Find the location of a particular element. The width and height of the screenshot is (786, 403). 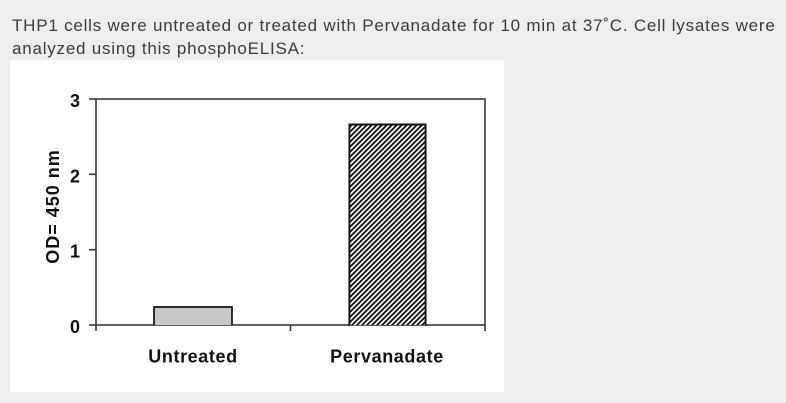

svg-text: 0 is located at coordinates (75, 327).